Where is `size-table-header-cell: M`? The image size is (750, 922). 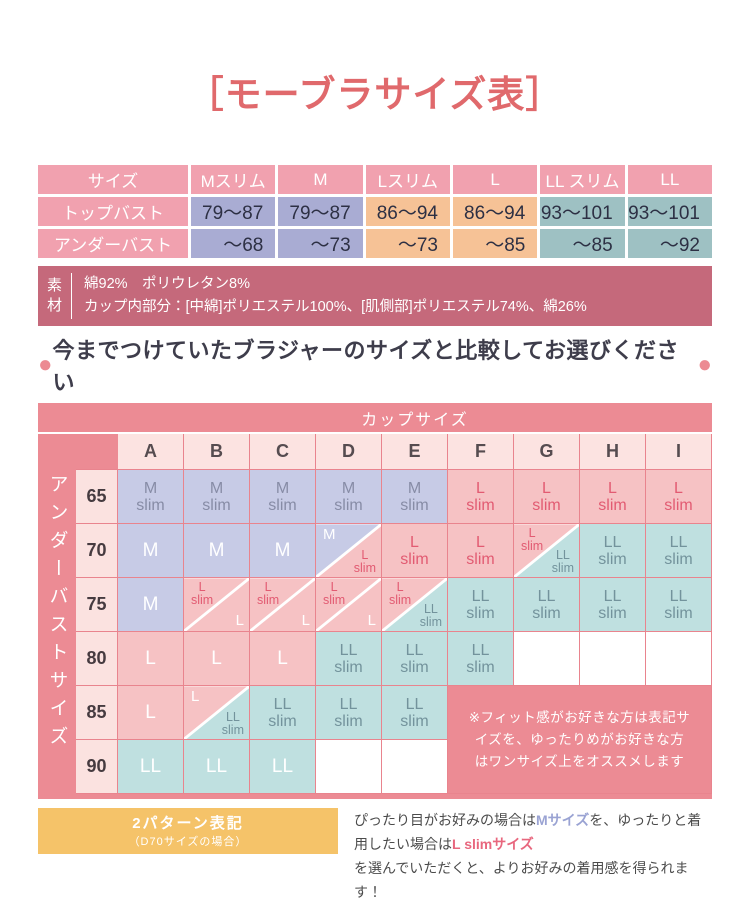
size-table-header-cell: M is located at coordinates (320, 179).